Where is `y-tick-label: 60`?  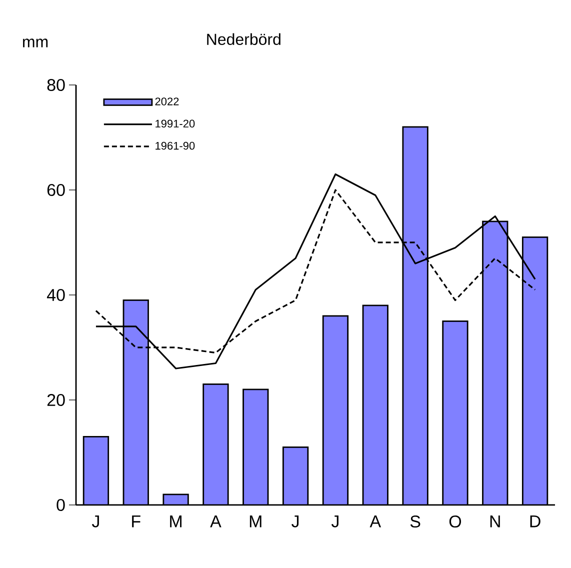
y-tick-label: 60 is located at coordinates (56, 190).